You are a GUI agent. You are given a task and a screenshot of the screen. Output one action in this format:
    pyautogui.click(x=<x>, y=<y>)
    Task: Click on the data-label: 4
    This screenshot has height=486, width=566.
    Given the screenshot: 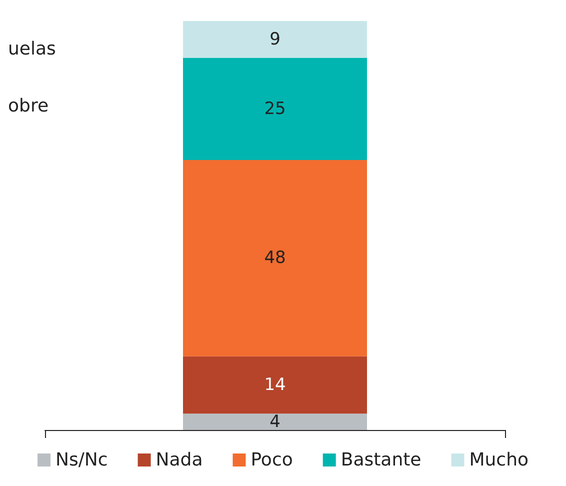 What is the action you would take?
    pyautogui.click(x=275, y=422)
    